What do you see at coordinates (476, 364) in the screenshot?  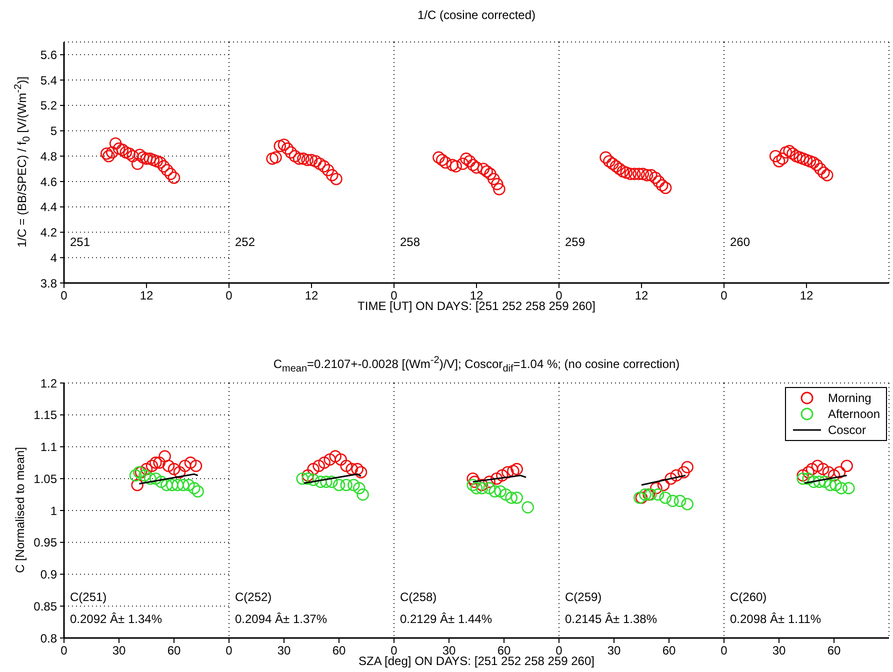 I see `chart-title: C$_{mean}$=0.2107+-0.0028 [(Wm$^{-2}$)/V]; Coscor$_{dif}$=1.04 %; (no cosine correction)` at bounding box center [476, 364].